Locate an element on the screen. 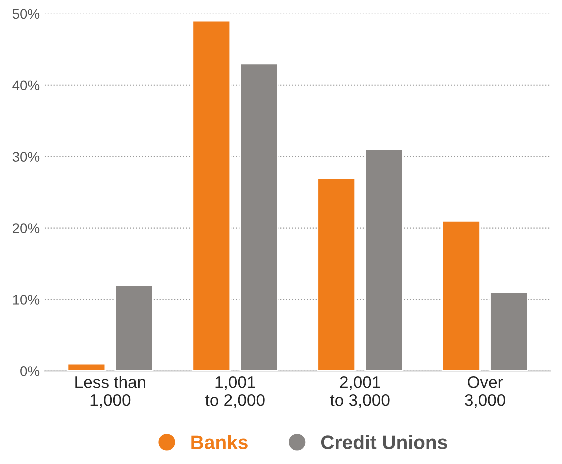  y-tick-label: 30% is located at coordinates (26, 157).